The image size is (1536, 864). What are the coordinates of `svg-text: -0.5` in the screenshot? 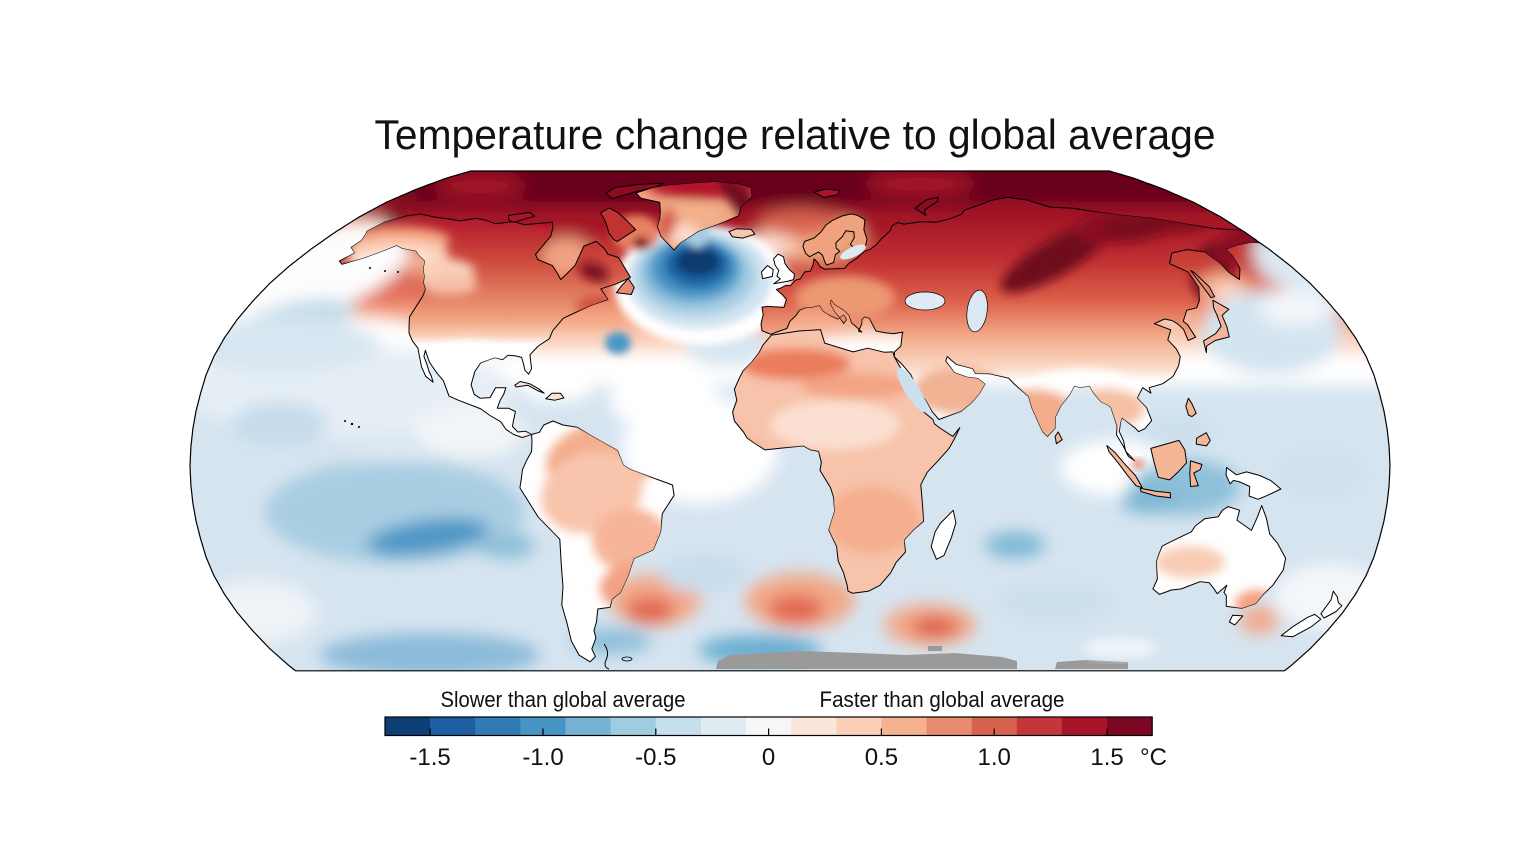 It's located at (655, 757).